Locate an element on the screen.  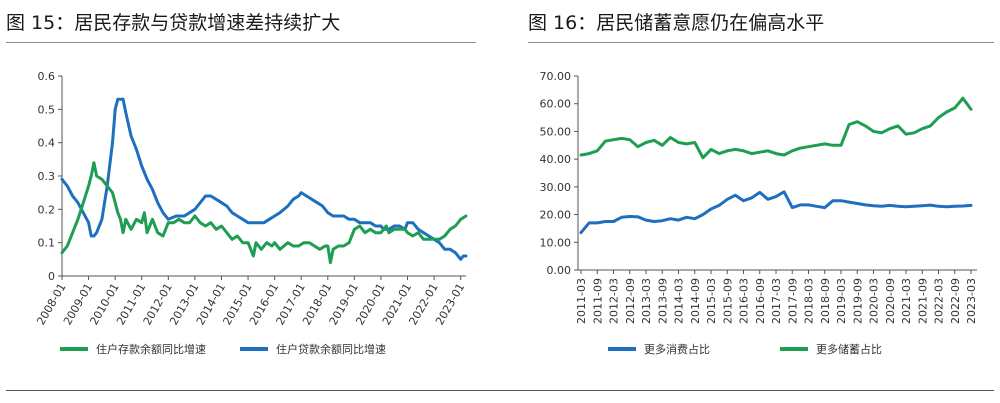
right-x-tick-label: 2017-09 is located at coordinates (792, 301).